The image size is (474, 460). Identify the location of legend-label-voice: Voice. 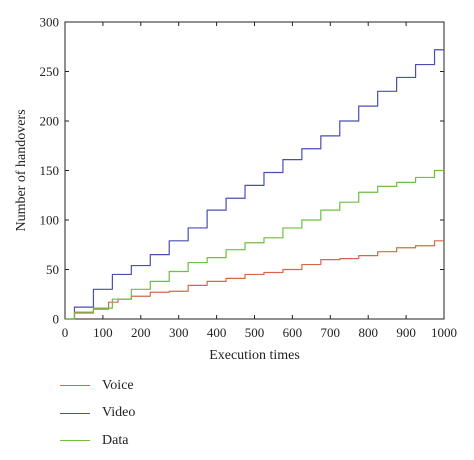
(118, 385).